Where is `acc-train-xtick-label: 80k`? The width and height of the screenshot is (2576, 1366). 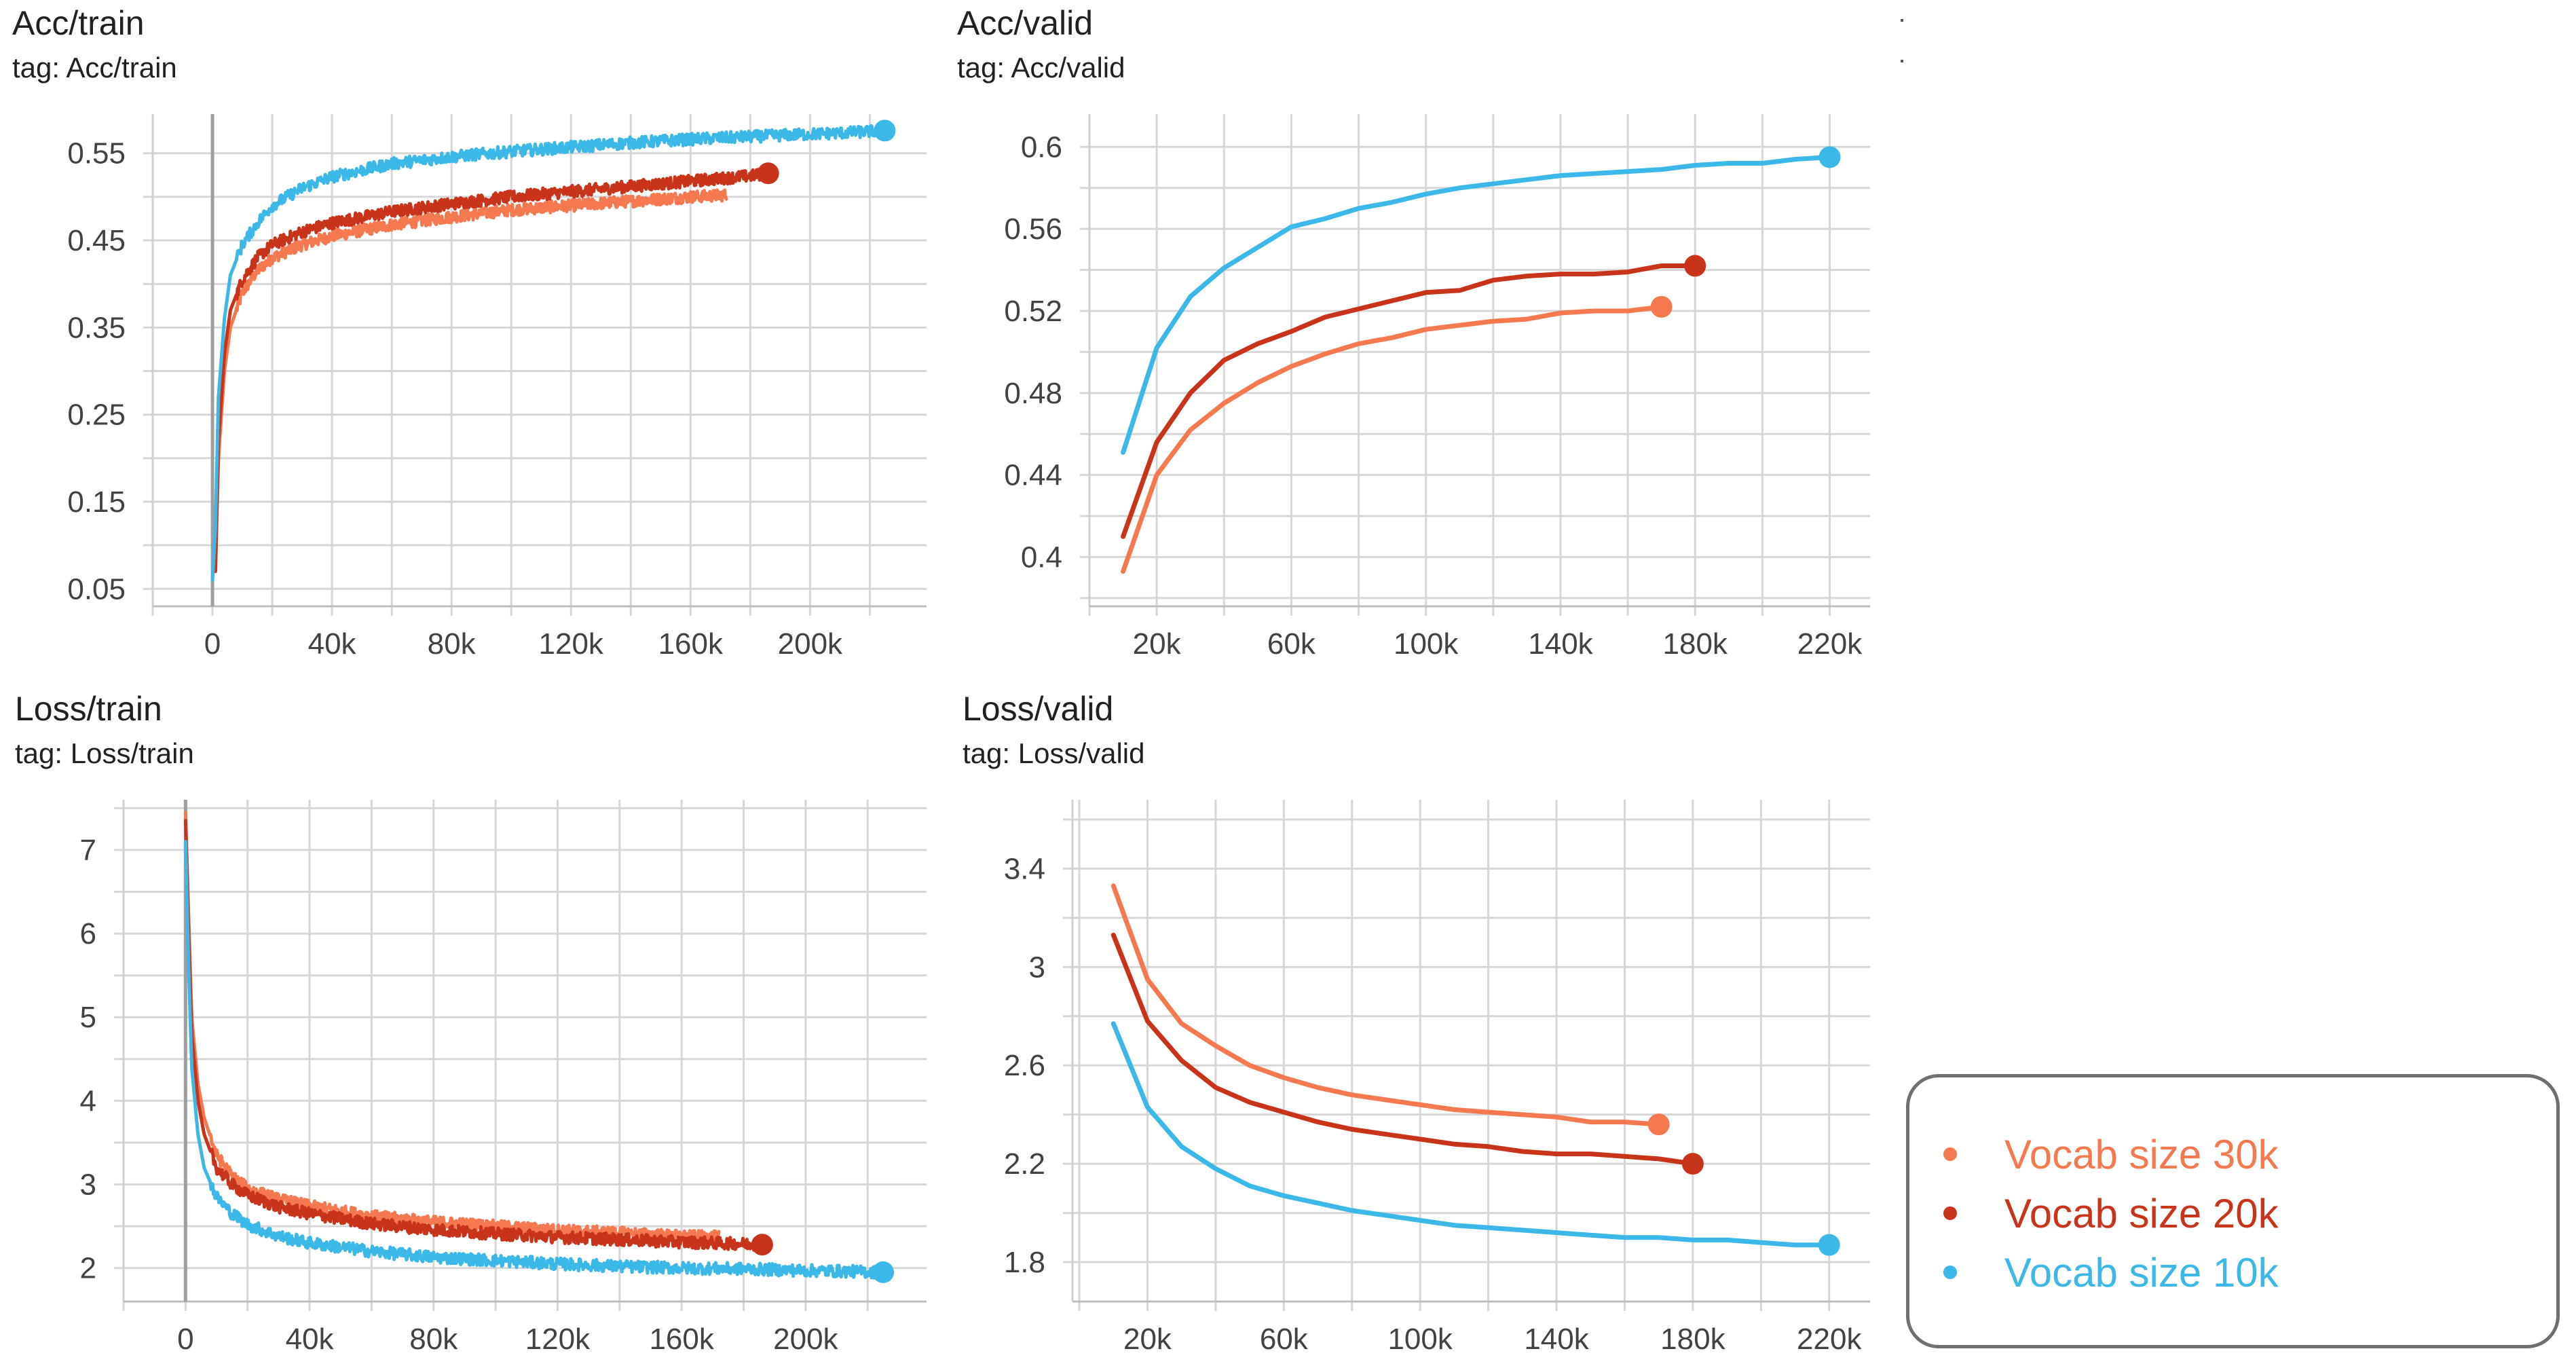
acc-train-xtick-label: 80k is located at coordinates (453, 644).